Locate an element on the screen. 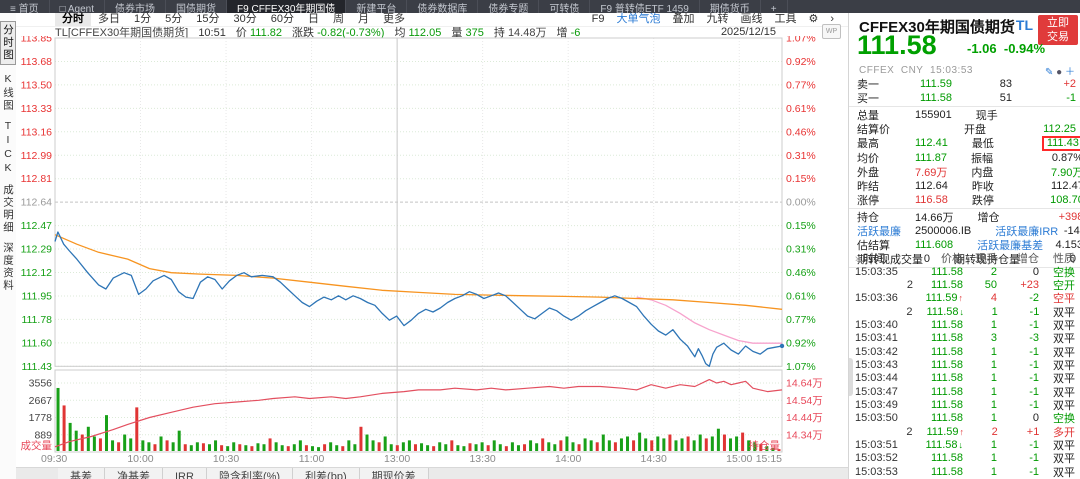  timeframe-tab: 60分 is located at coordinates (282, 19).